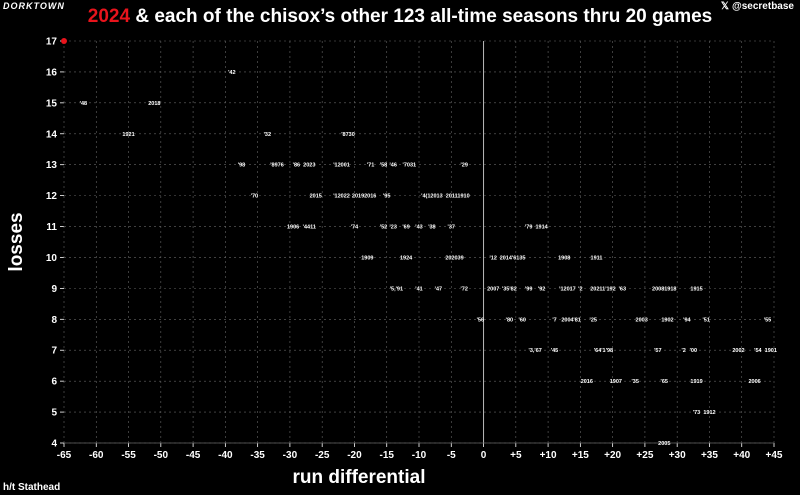 This screenshot has height=495, width=800. Describe the element at coordinates (154, 104) in the screenshot. I see `season-point-label: 2018` at that location.